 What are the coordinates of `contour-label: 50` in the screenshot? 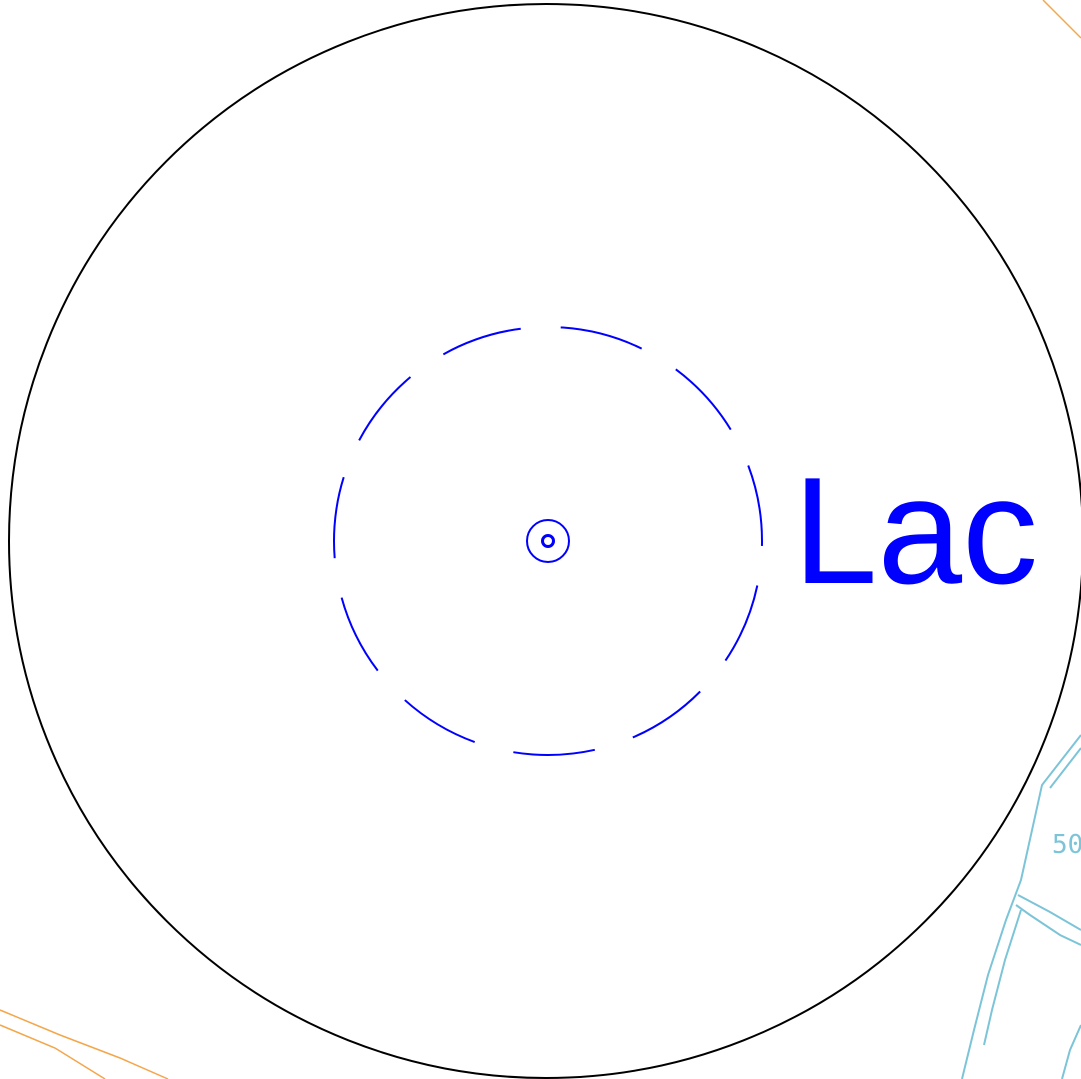 It's located at (1066, 845).